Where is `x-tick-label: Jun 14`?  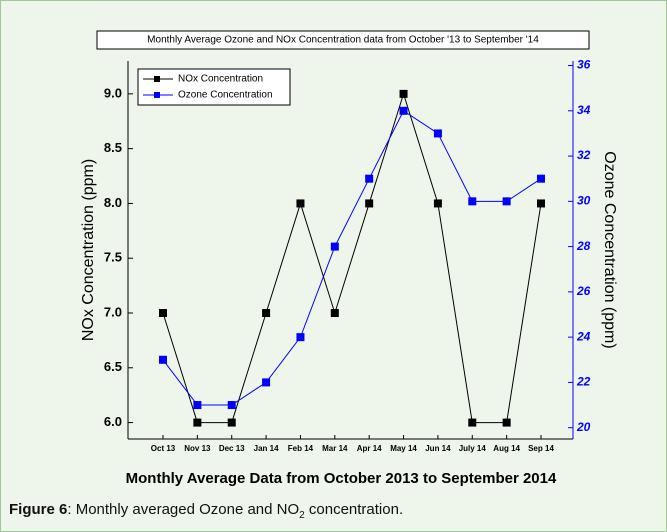 x-tick-label: Jun 14 is located at coordinates (438, 448).